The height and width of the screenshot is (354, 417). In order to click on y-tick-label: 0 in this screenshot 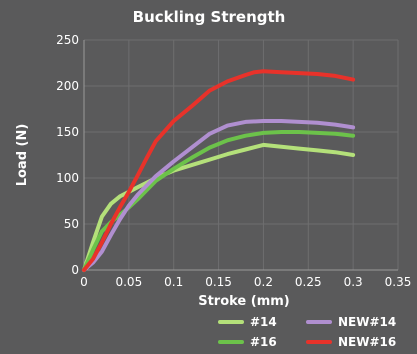, I will do `click(75, 270)`.